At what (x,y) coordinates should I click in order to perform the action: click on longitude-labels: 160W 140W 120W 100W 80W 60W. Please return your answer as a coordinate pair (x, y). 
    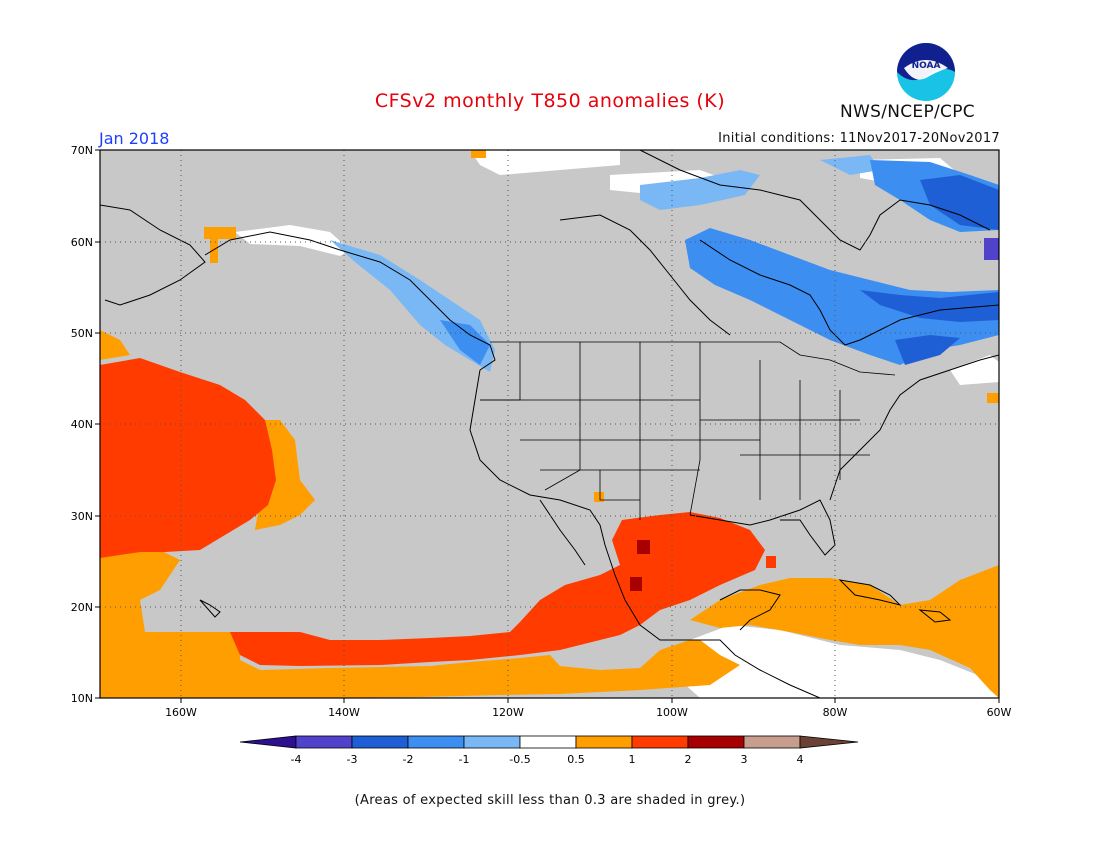
    Looking at the image, I should click on (588, 712).